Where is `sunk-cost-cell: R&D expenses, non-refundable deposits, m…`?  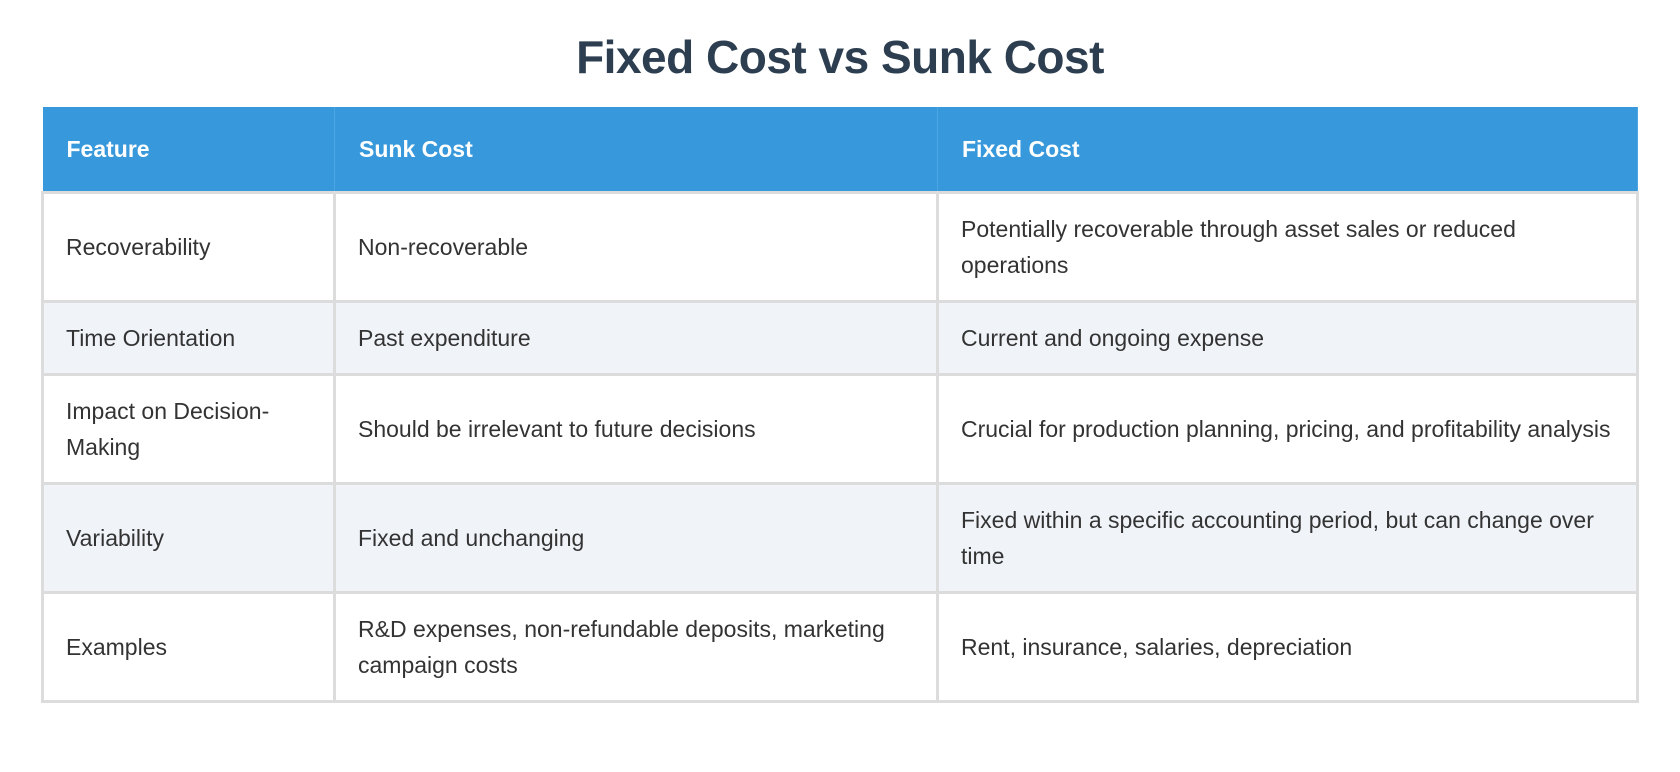 sunk-cost-cell: R&D expenses, non-refundable deposits, m… is located at coordinates (636, 647).